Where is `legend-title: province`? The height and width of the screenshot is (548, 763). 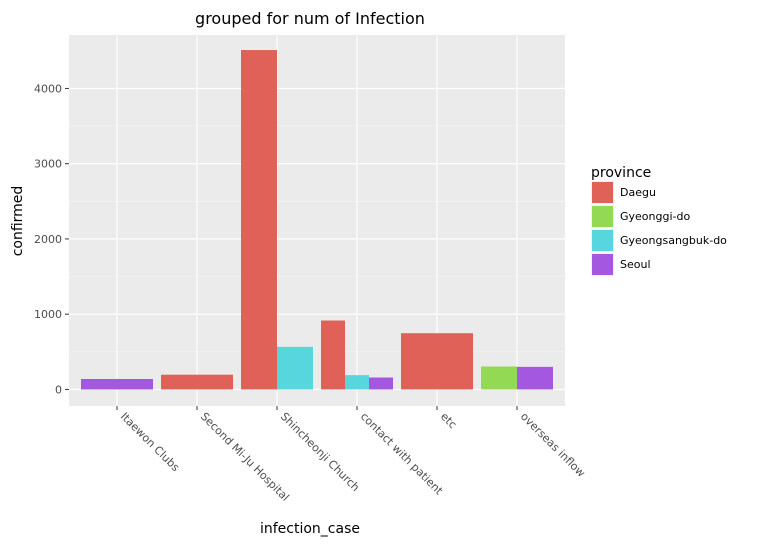
legend-title: province is located at coordinates (621, 173).